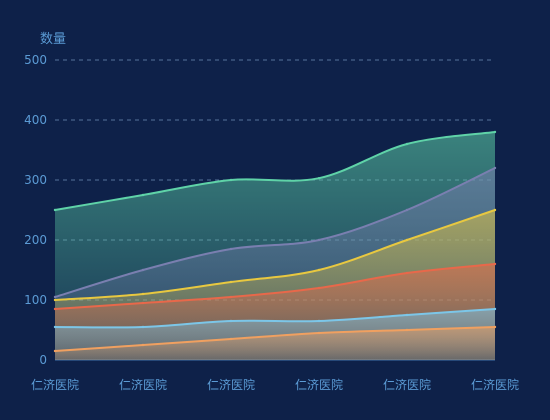 The height and width of the screenshot is (420, 550). Describe the element at coordinates (35, 120) in the screenshot. I see `y-tick-label: 400` at that location.